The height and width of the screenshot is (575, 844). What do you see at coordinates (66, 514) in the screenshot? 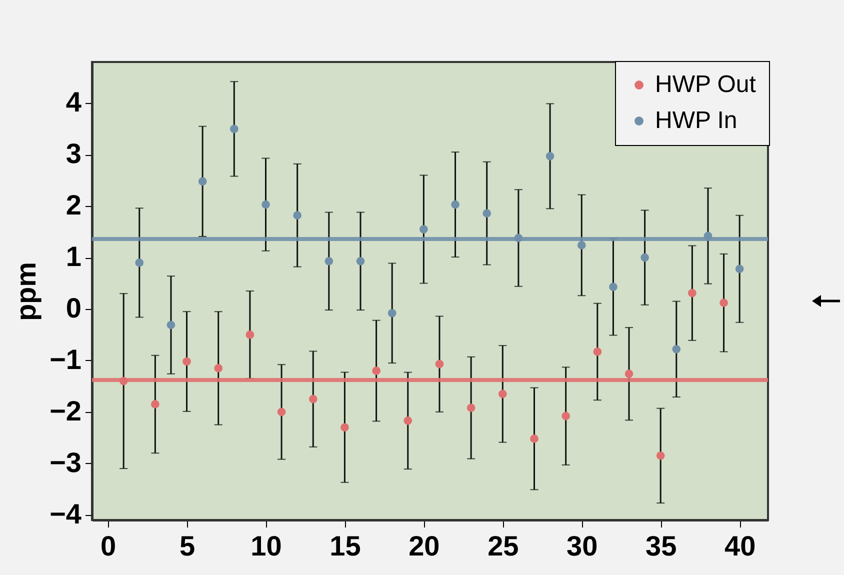
I see `y-tick-label: −4` at bounding box center [66, 514].